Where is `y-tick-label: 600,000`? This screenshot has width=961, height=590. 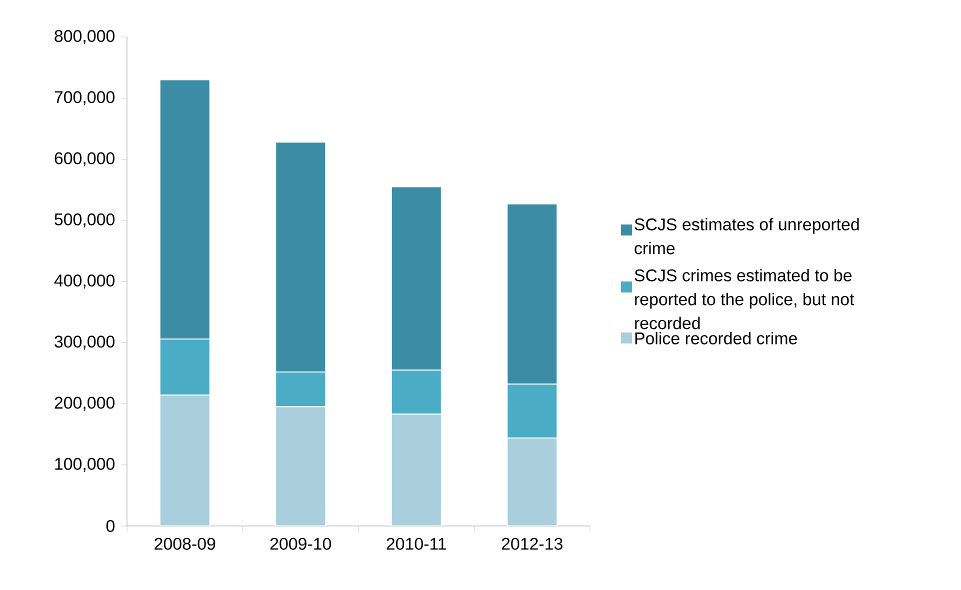
y-tick-label: 600,000 is located at coordinates (84, 159).